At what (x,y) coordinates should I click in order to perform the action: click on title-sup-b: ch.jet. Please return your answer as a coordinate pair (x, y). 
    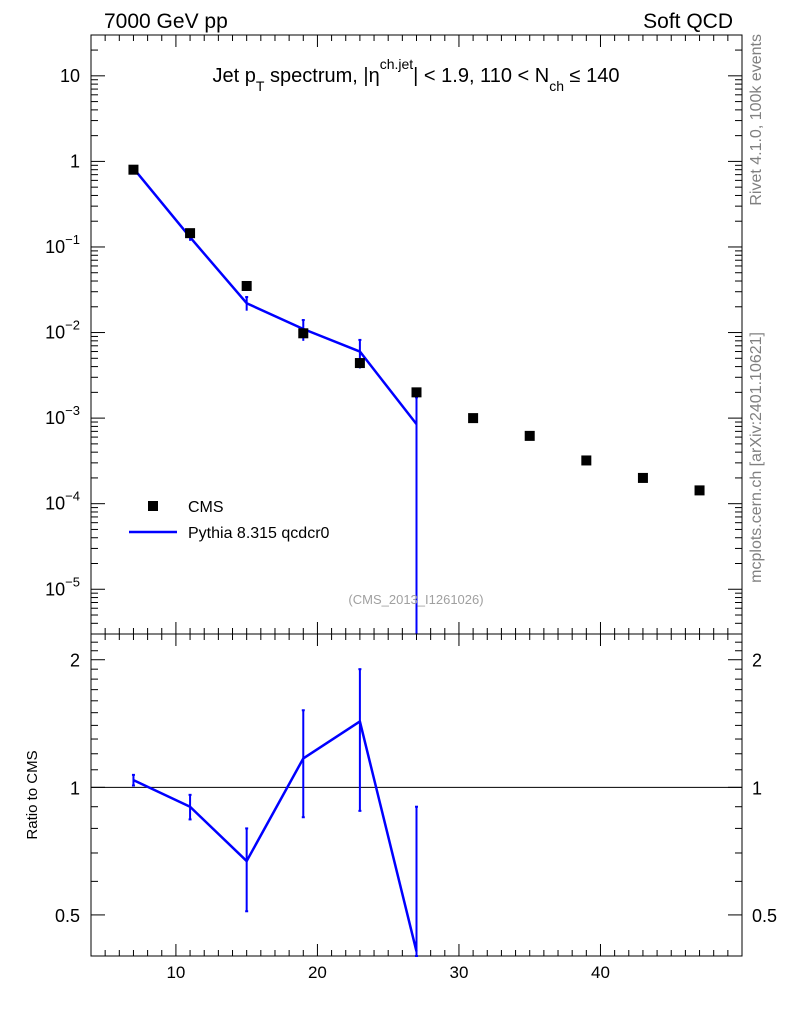
    Looking at the image, I should click on (397, 64).